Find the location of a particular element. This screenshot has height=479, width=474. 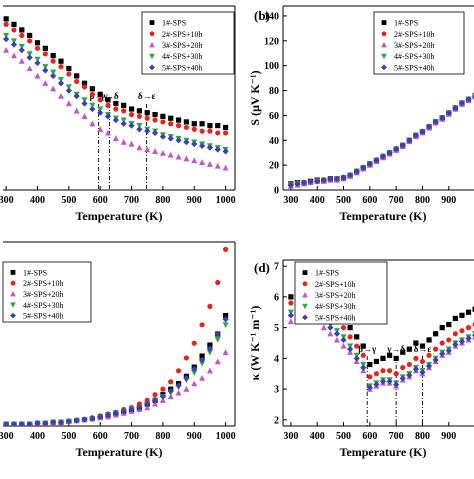

y-tick-label: 7 is located at coordinates (276, 267).